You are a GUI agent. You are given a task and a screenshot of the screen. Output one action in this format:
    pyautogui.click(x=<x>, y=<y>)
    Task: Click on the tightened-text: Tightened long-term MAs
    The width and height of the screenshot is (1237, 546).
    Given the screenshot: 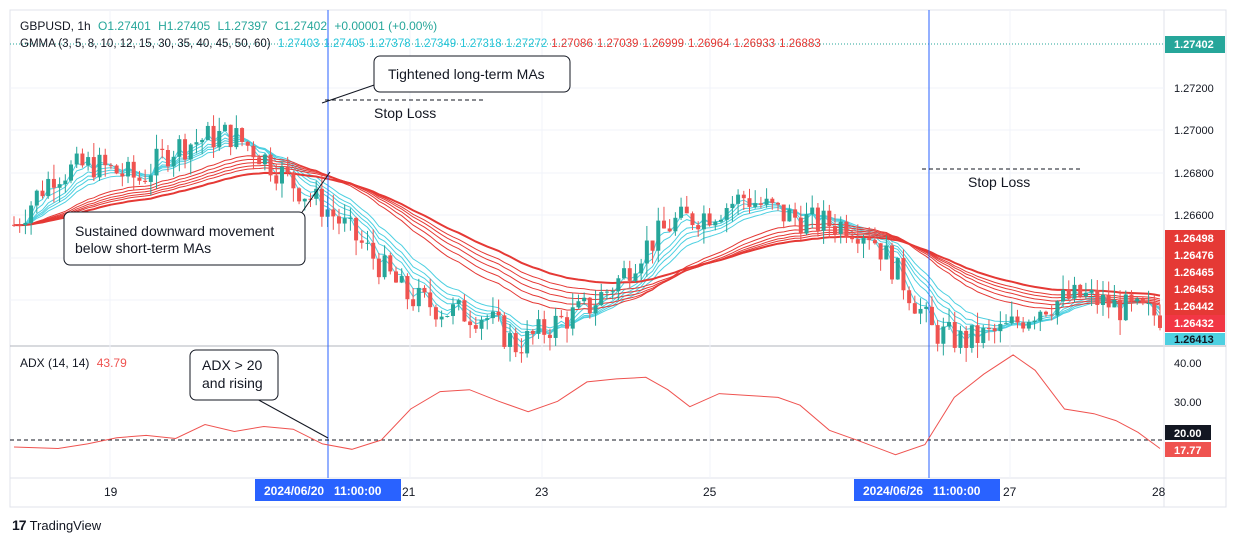 What is the action you would take?
    pyautogui.click(x=466, y=74)
    